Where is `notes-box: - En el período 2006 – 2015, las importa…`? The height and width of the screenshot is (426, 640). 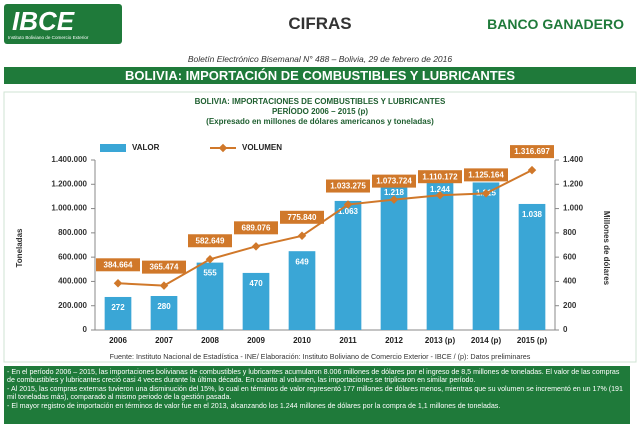 notes-box: - En el período 2006 – 2015, las importa… is located at coordinates (317, 395).